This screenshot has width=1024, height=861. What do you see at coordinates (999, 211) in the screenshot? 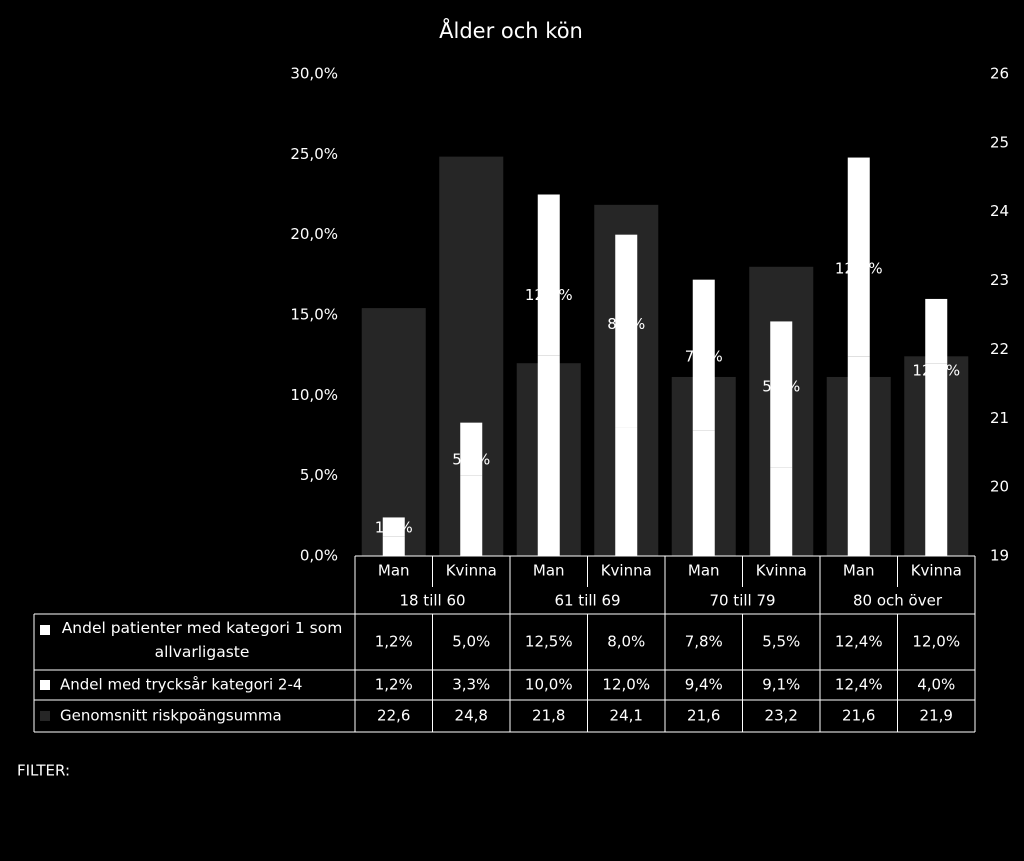
I see `y2-tick-label: 24` at bounding box center [999, 211].